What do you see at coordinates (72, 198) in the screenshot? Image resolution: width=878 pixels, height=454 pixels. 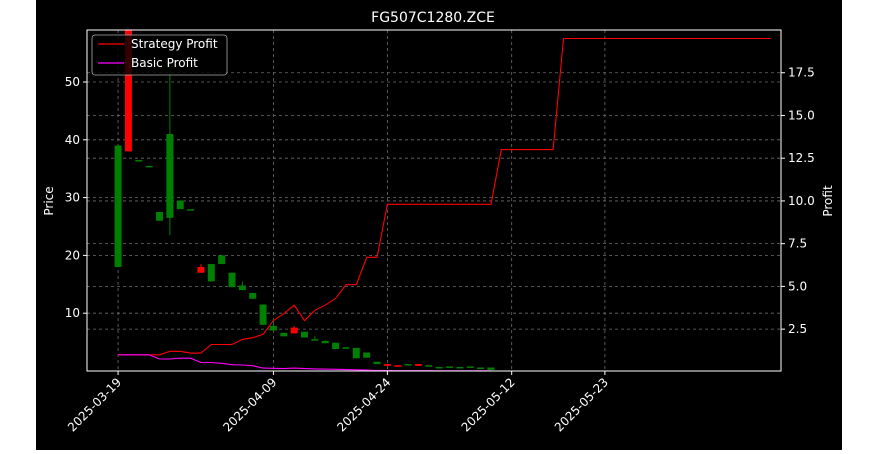 I see `left-tick-label: 30` at bounding box center [72, 198].